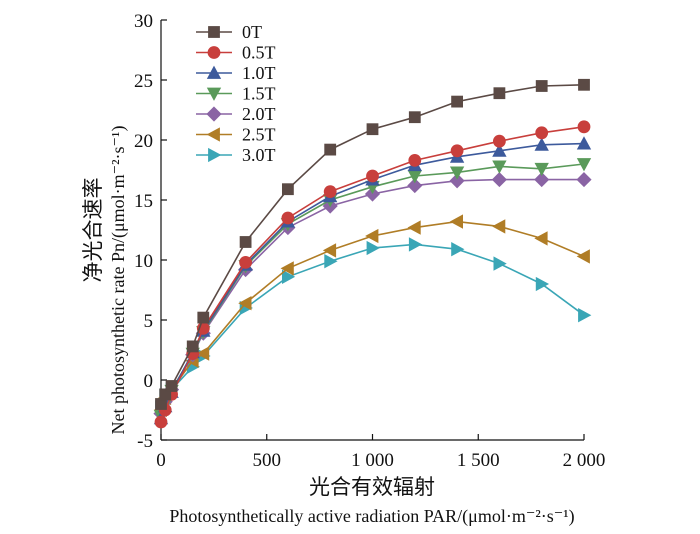 The height and width of the screenshot is (534, 700). Describe the element at coordinates (259, 135) in the screenshot. I see `legend-label: 2.5T` at that location.